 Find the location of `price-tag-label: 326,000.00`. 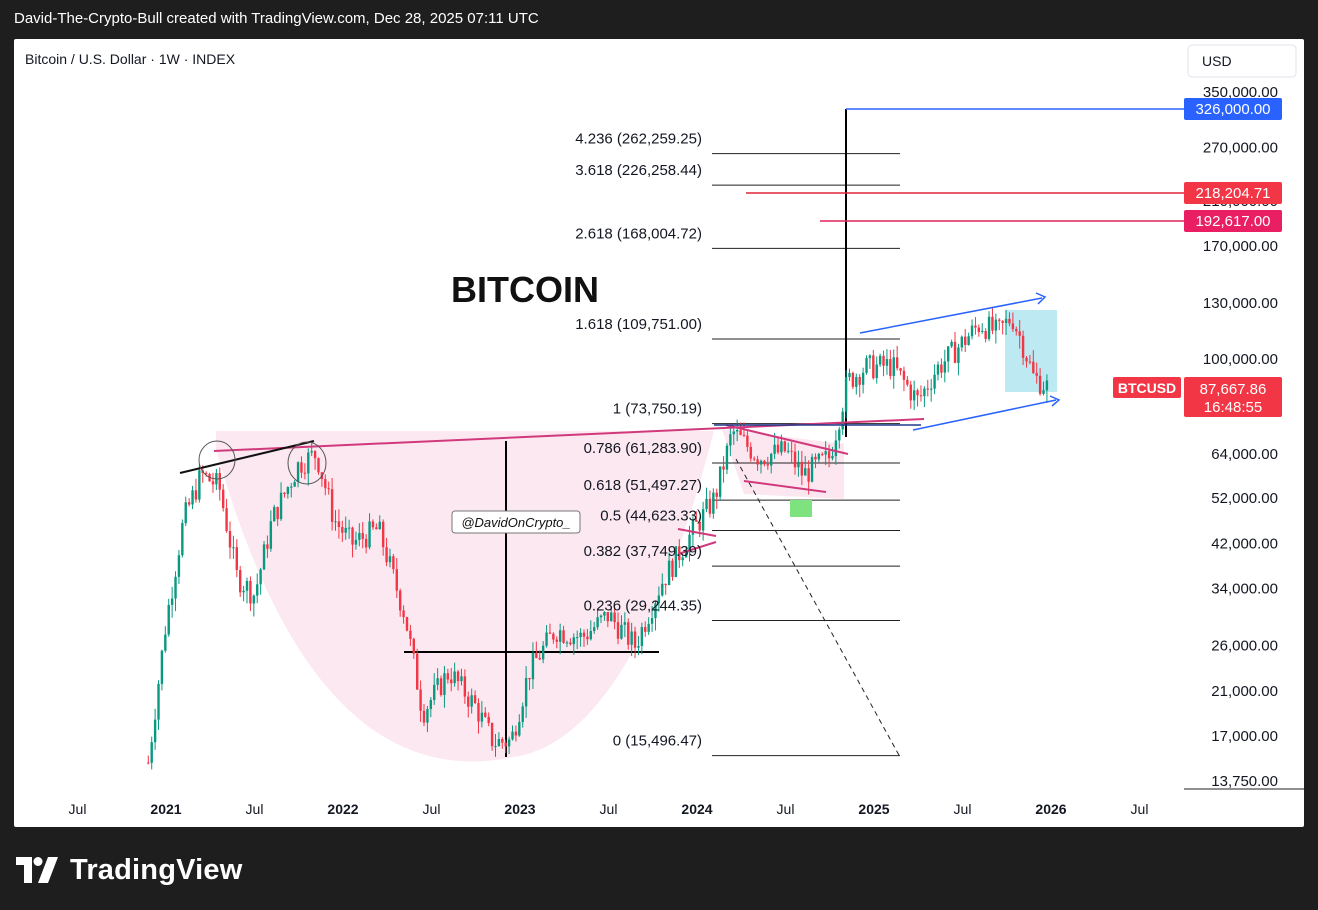

price-tag-label: 326,000.00 is located at coordinates (1232, 109).